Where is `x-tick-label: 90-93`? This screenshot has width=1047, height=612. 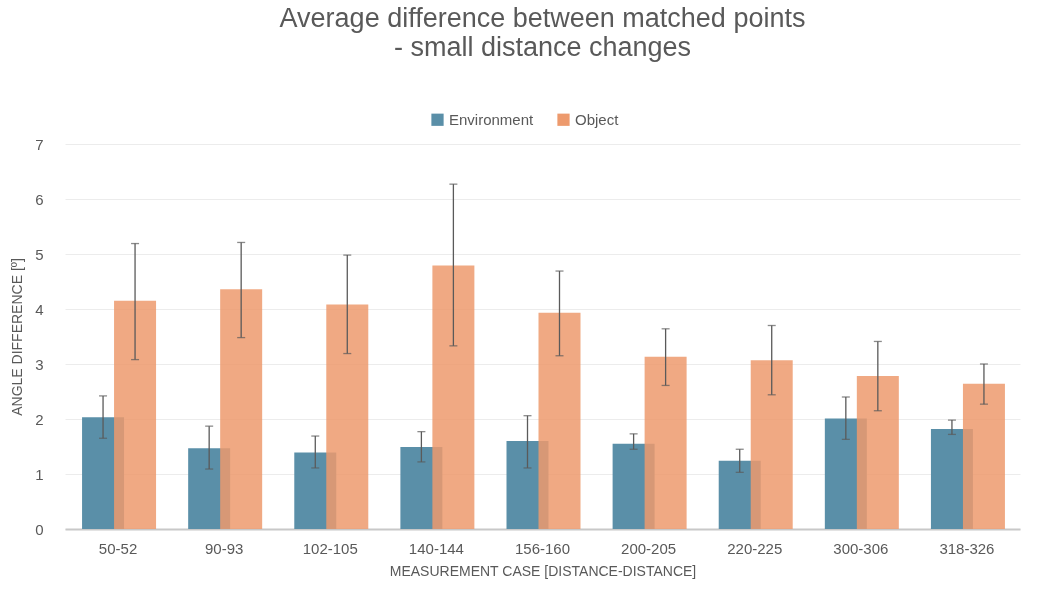 x-tick-label: 90-93 is located at coordinates (224, 548).